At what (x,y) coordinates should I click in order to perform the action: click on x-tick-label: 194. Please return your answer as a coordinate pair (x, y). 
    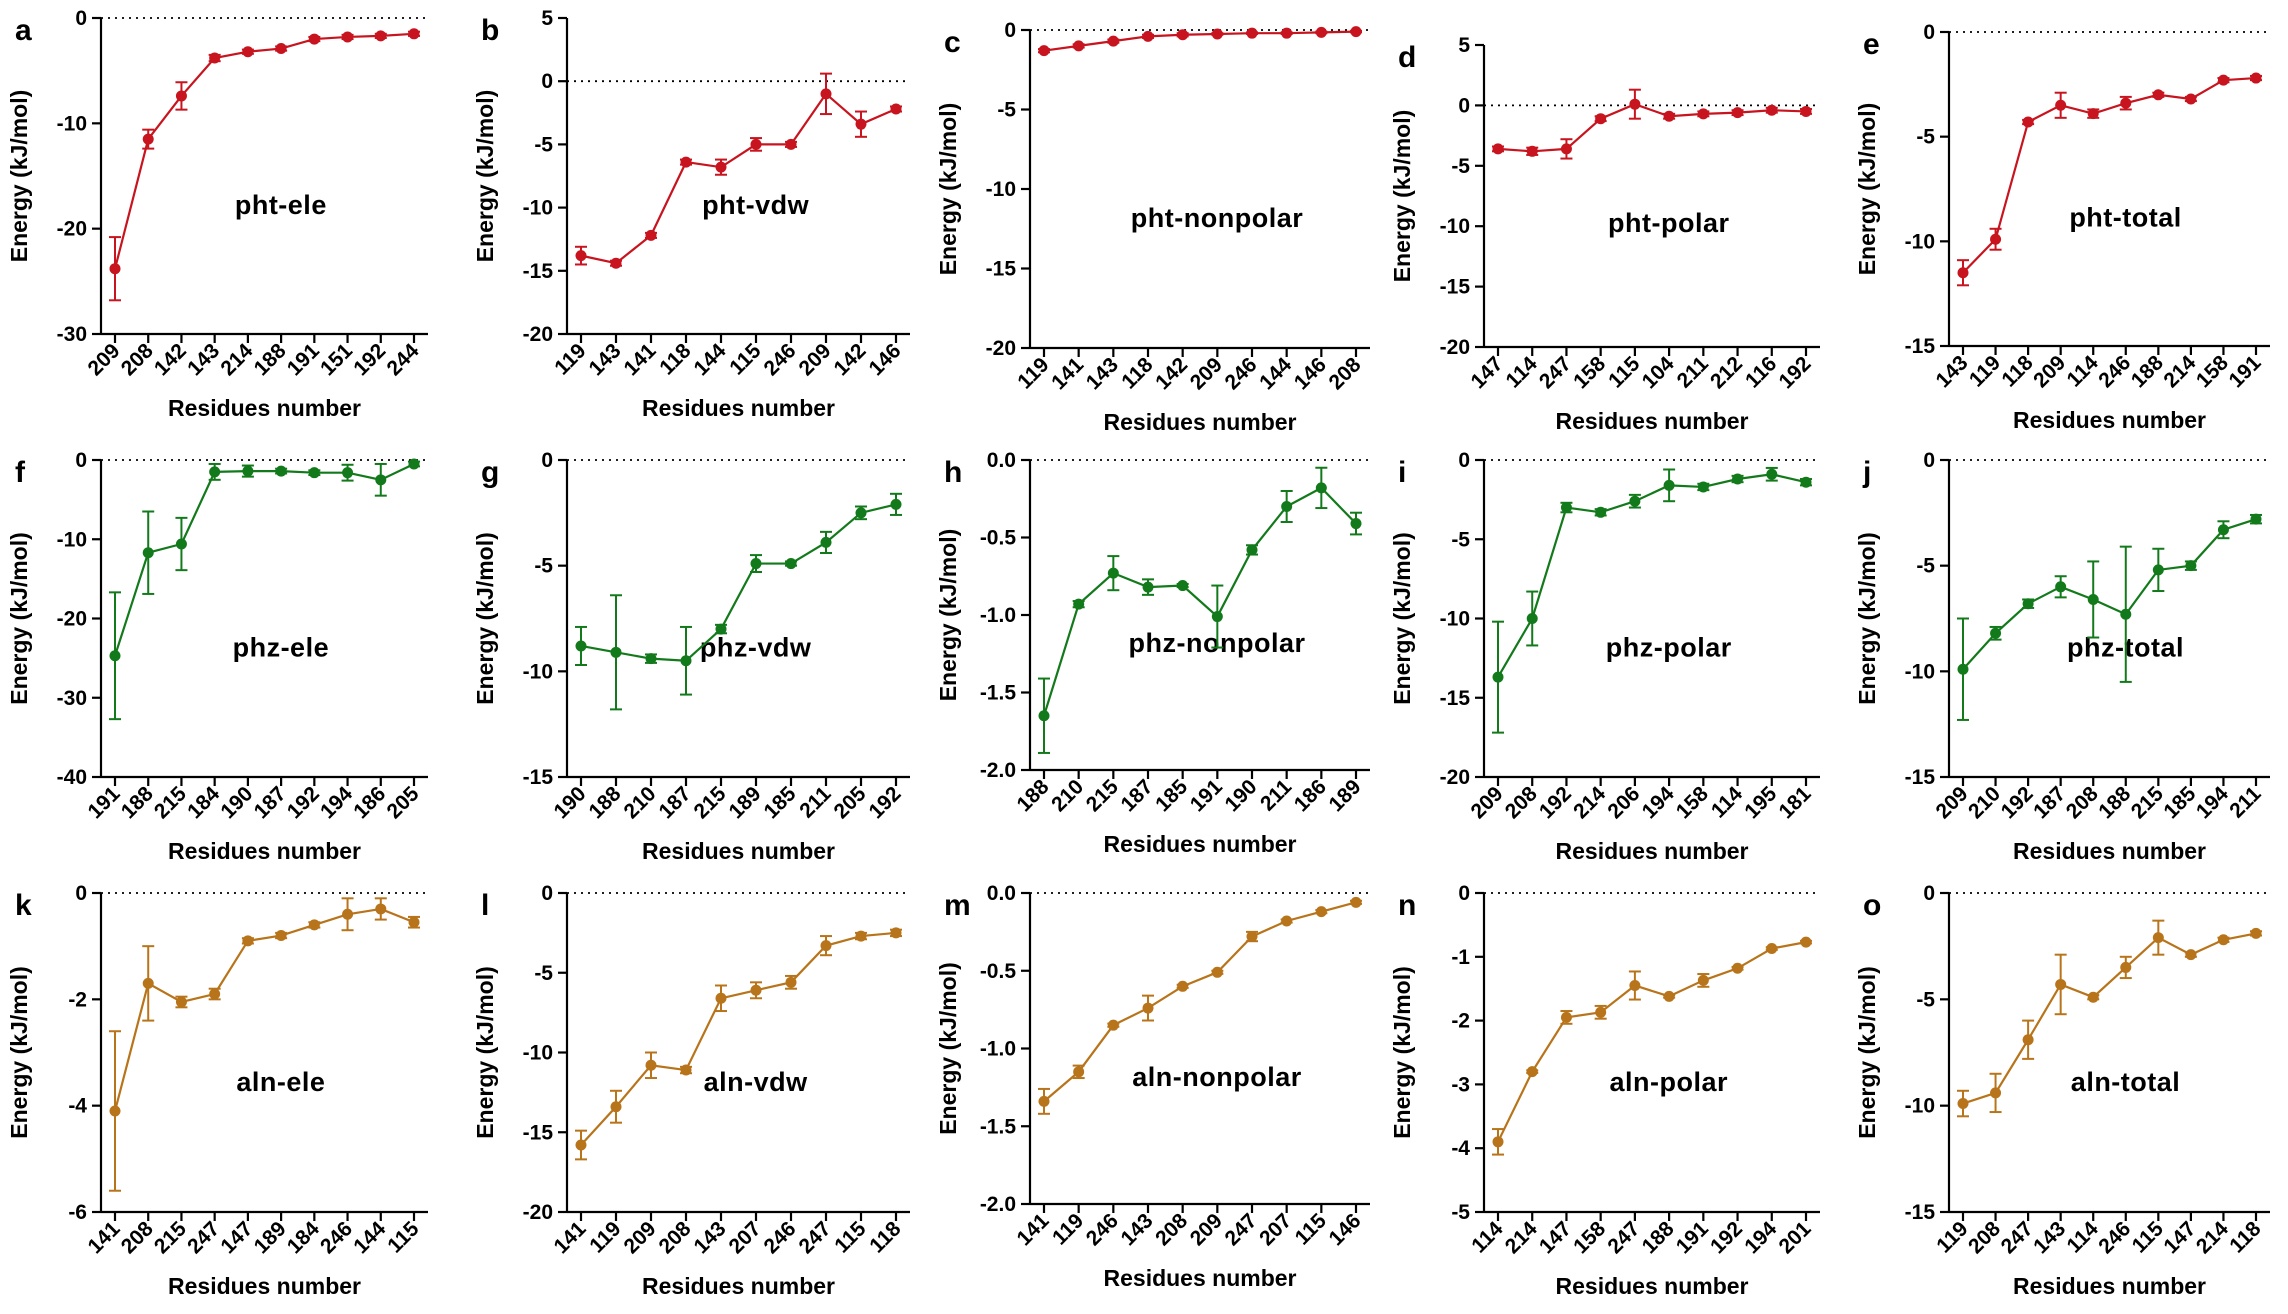
    Looking at the image, I should click on (2212, 802).